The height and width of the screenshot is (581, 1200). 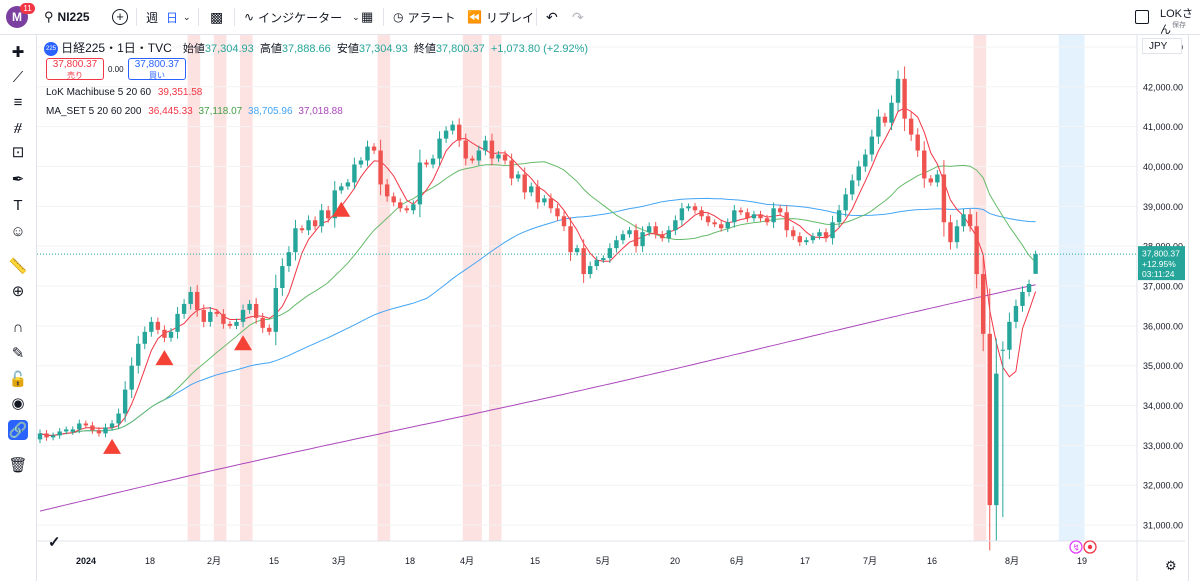 What do you see at coordinates (424, 17) in the screenshot?
I see `alert-button: ◷ アラート` at bounding box center [424, 17].